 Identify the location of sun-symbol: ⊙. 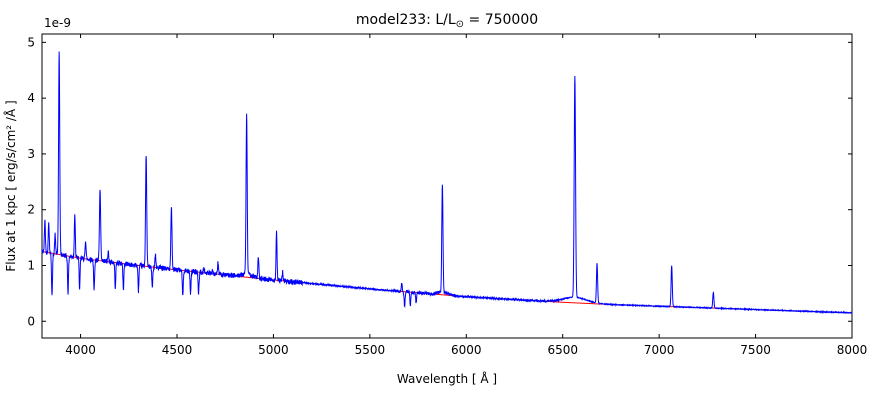
(460, 24).